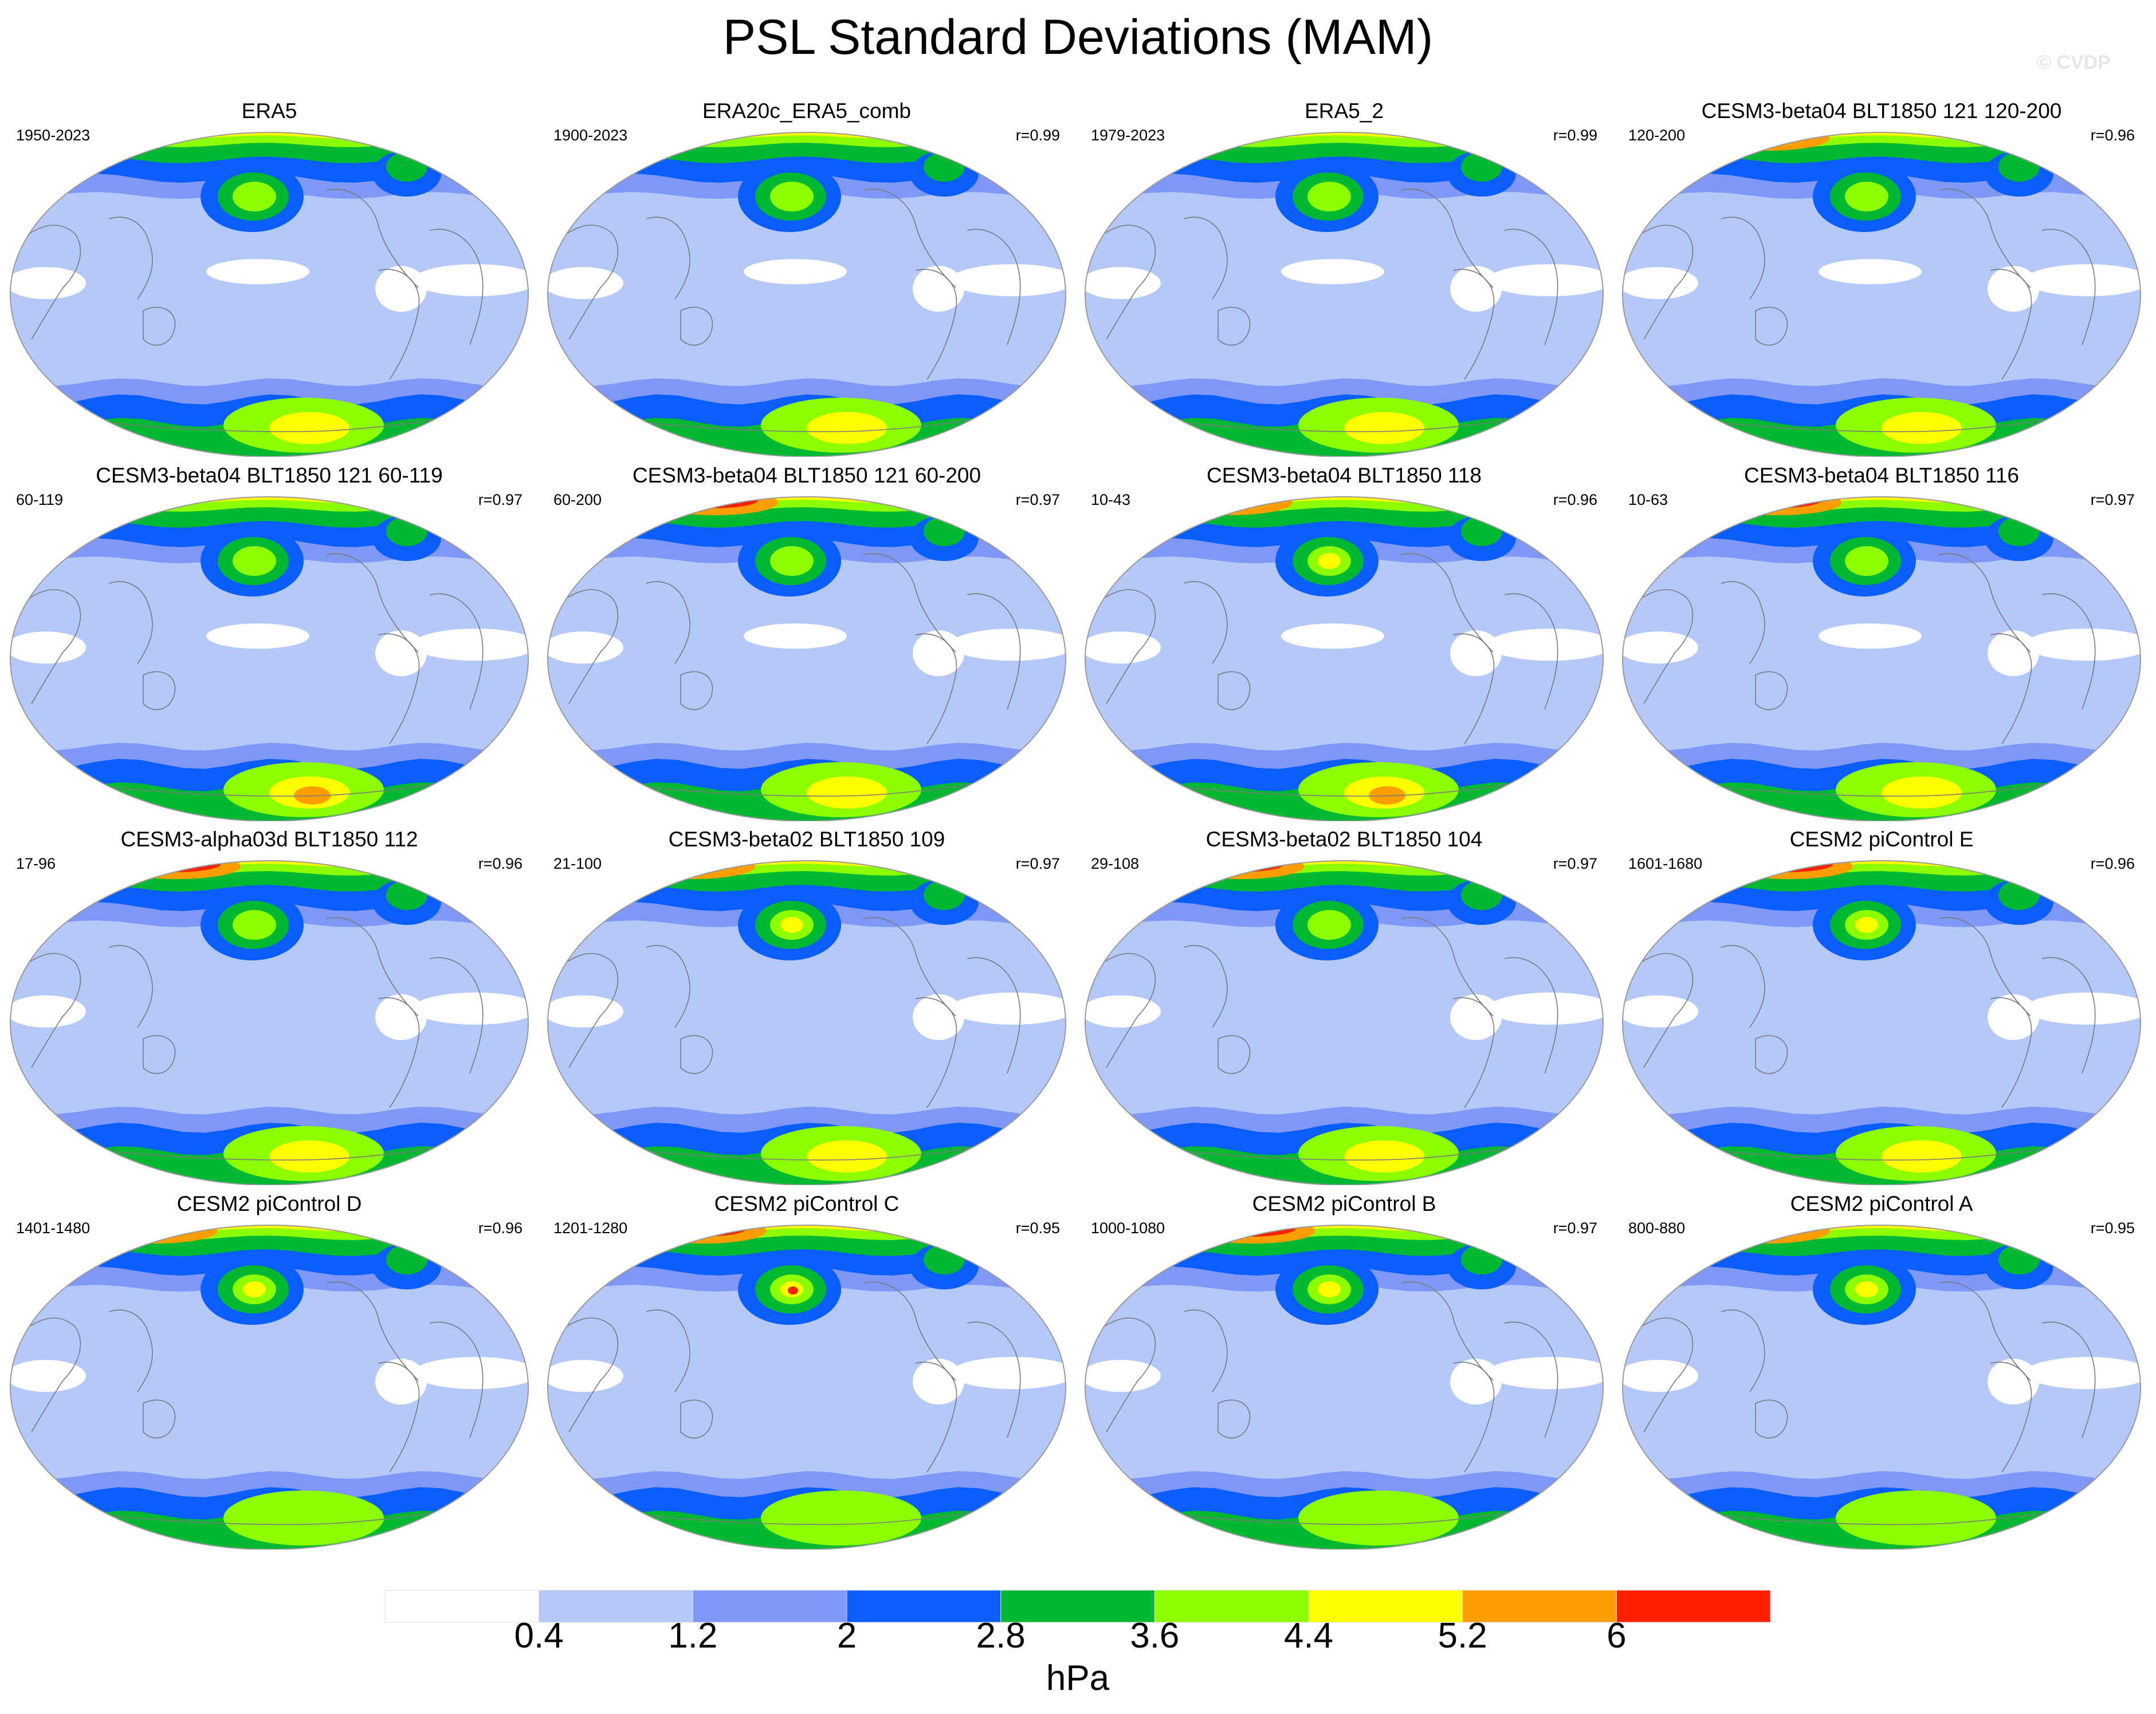 The width and height of the screenshot is (2156, 1714). I want to click on panel-title: ERA5, so click(269, 111).